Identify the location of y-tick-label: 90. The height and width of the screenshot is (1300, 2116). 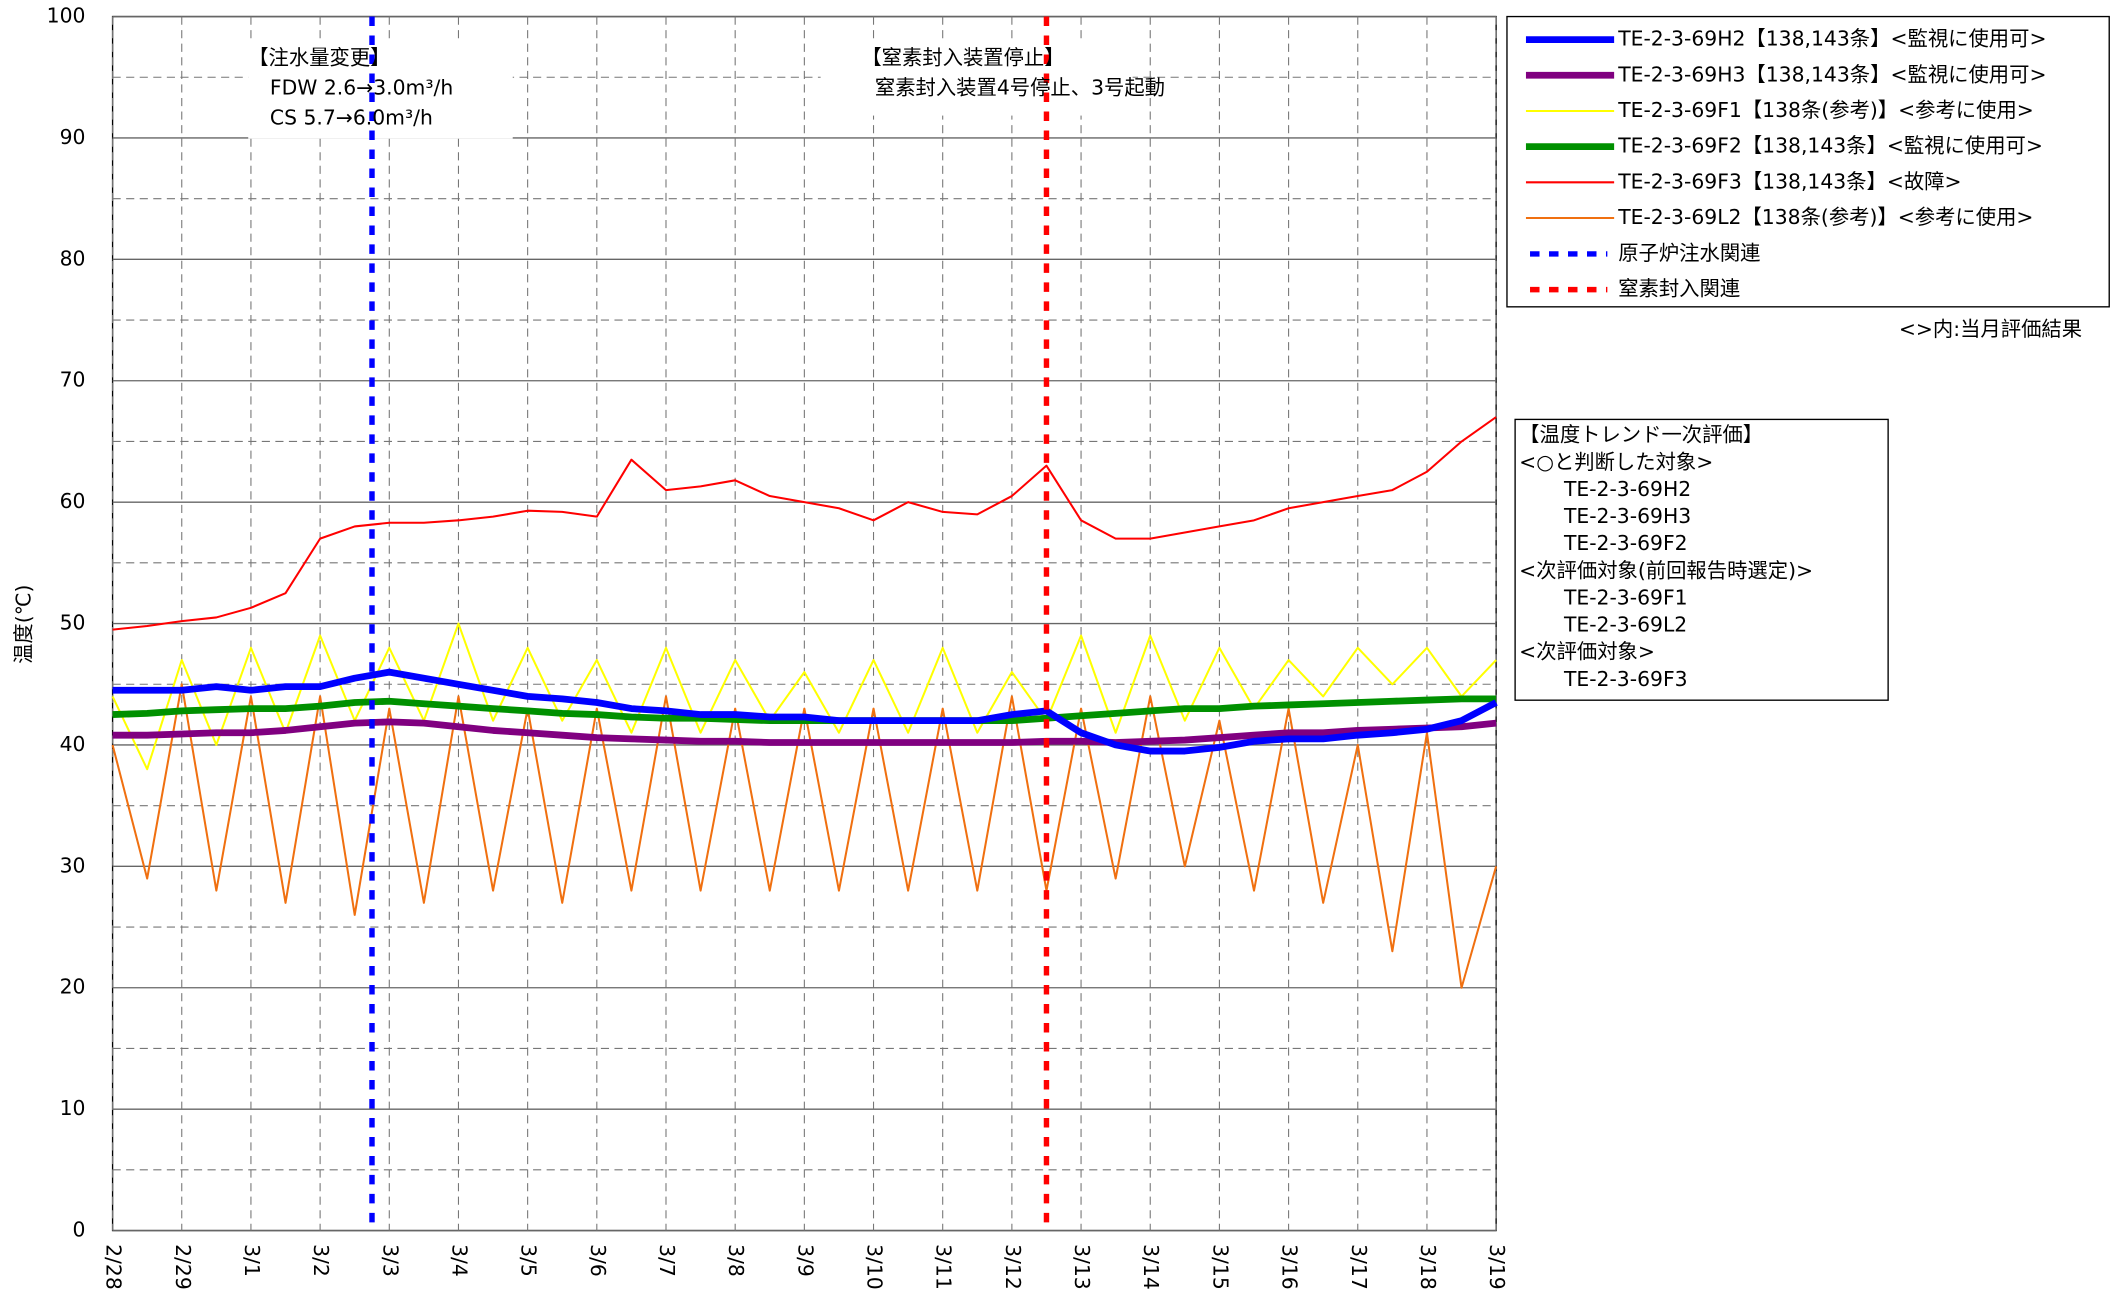
(73, 137).